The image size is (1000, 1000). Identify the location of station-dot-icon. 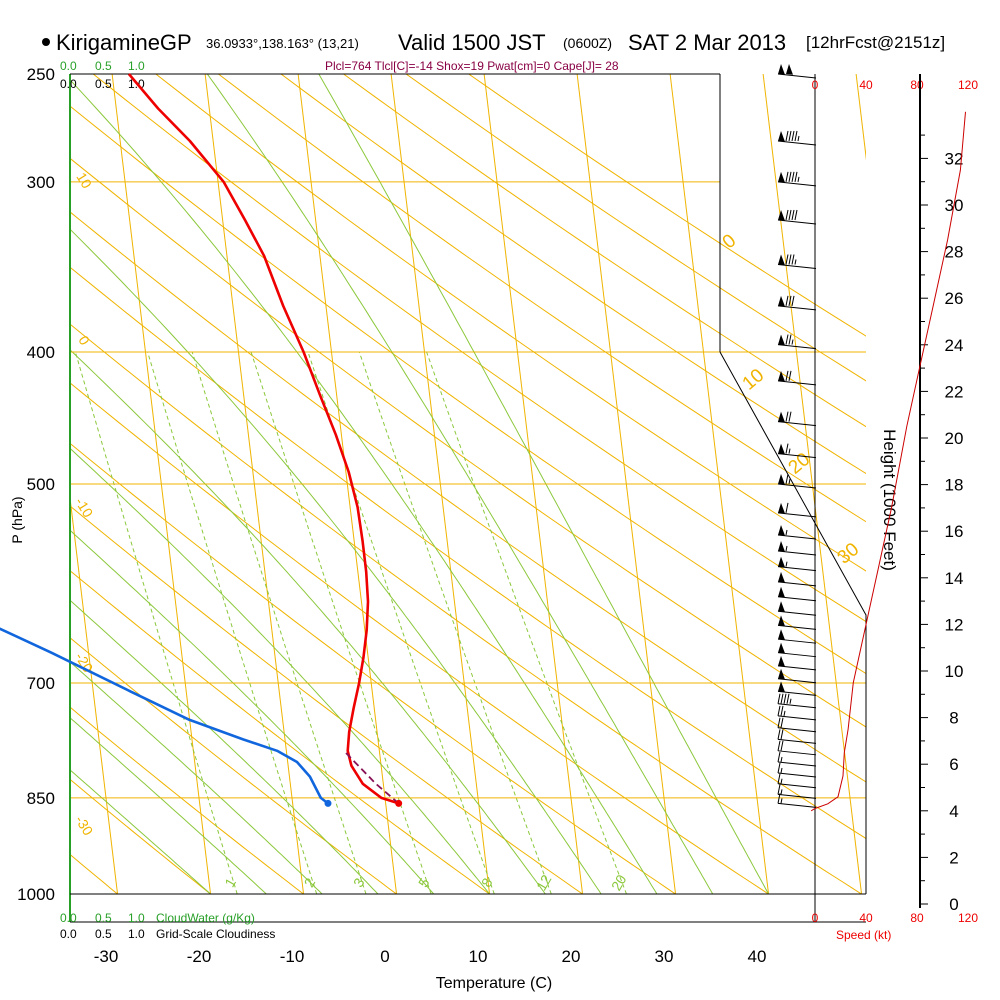
(46, 42).